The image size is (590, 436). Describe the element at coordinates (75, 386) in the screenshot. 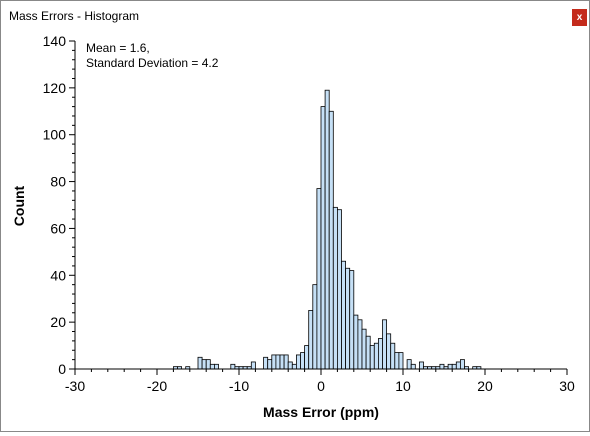

I see `x-tick-label: -30` at that location.